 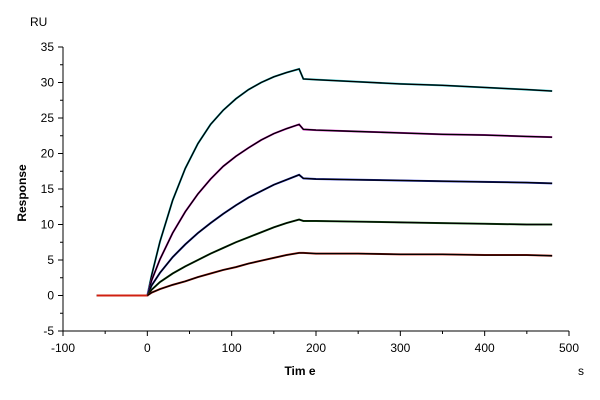 What do you see at coordinates (38, 22) in the screenshot?
I see `y-unit-label: RU` at bounding box center [38, 22].